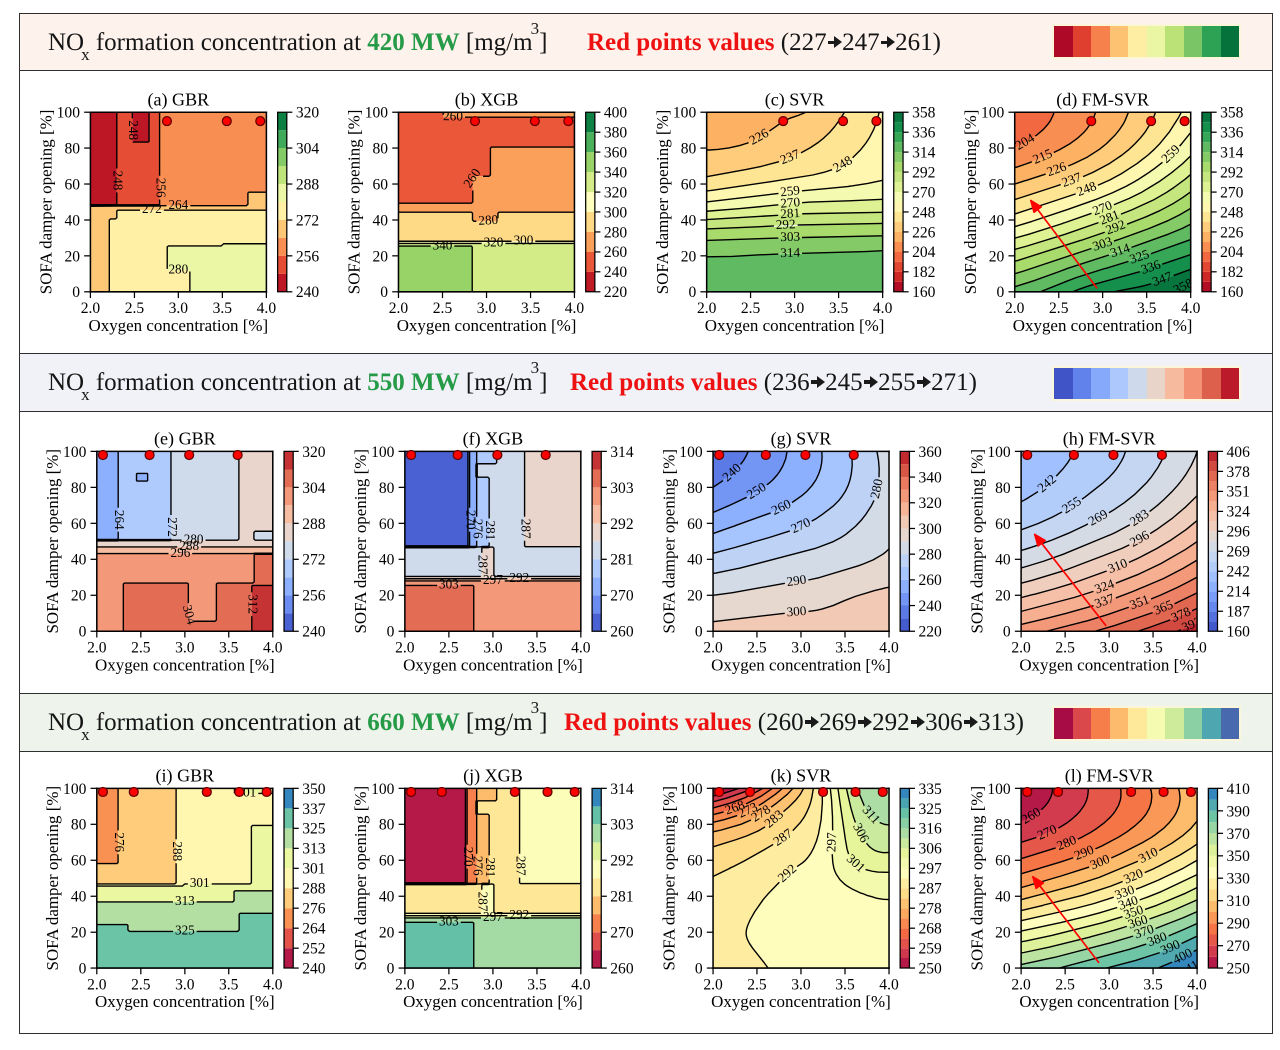  I want to click on svg-text: 303, so click(1103, 243).